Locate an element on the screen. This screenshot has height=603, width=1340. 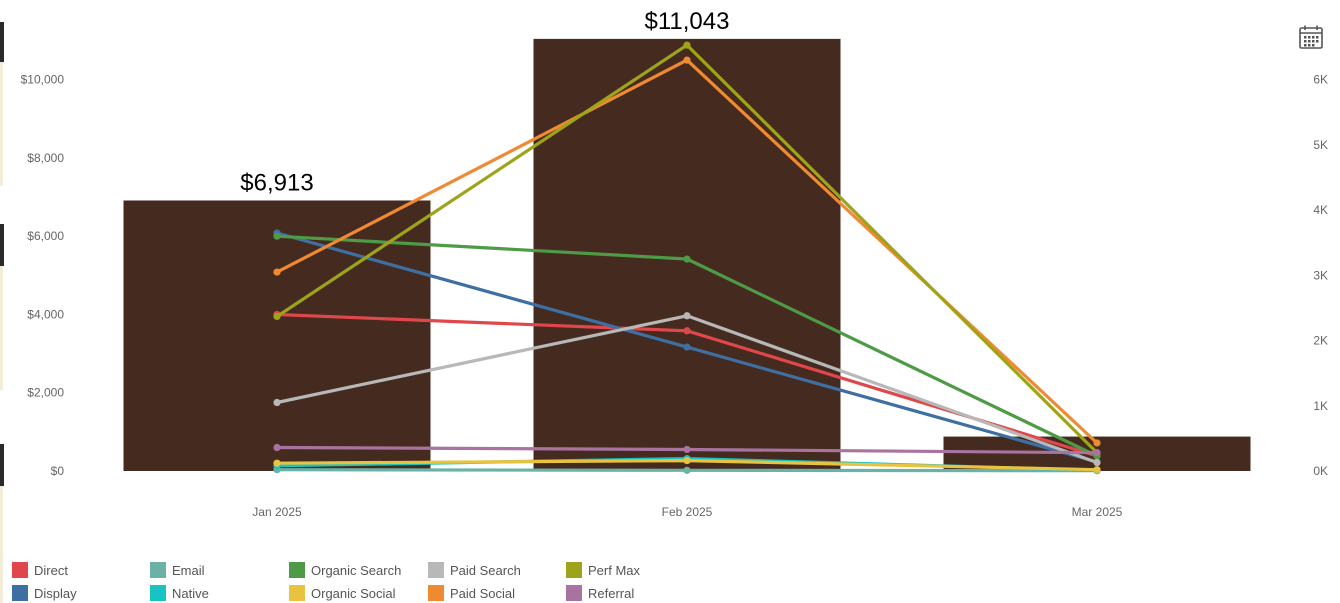
x-axis-tick-mar-2025: Mar 2025 is located at coordinates (1097, 512).